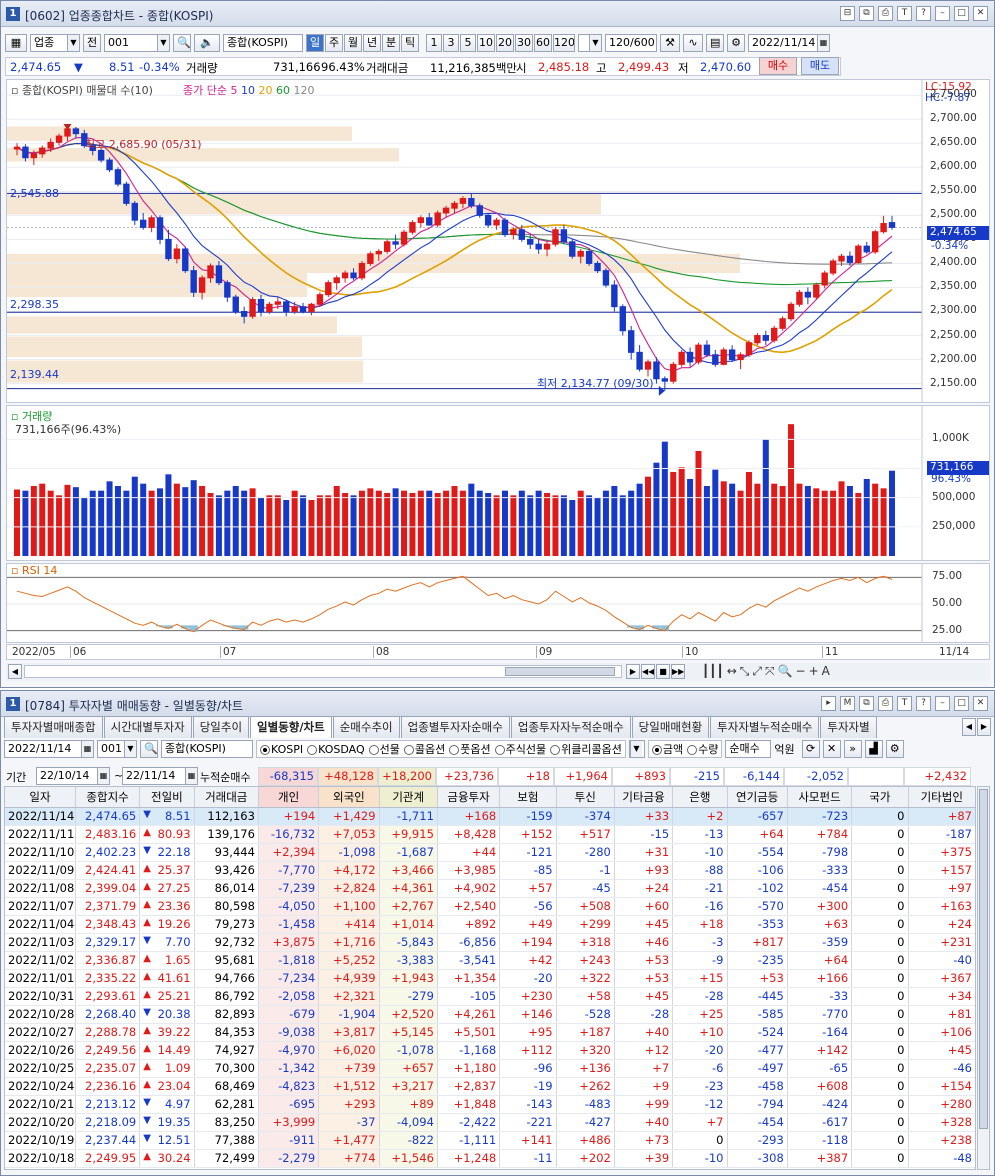 This screenshot has height=1176, width=995. What do you see at coordinates (207, 43) in the screenshot?
I see `speaker-icon: 🔈` at bounding box center [207, 43].